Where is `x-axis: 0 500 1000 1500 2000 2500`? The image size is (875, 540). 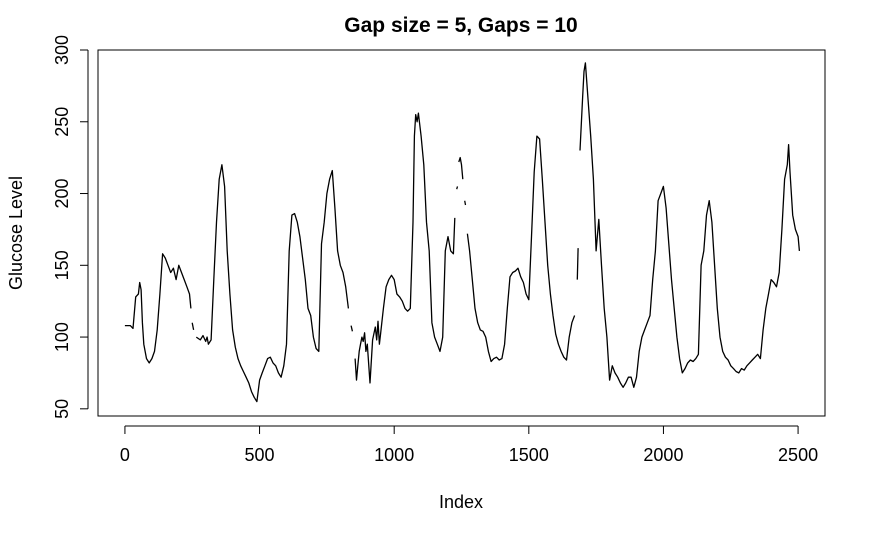
x-axis: 0 500 1000 1500 2000 2500 is located at coordinates (469, 445).